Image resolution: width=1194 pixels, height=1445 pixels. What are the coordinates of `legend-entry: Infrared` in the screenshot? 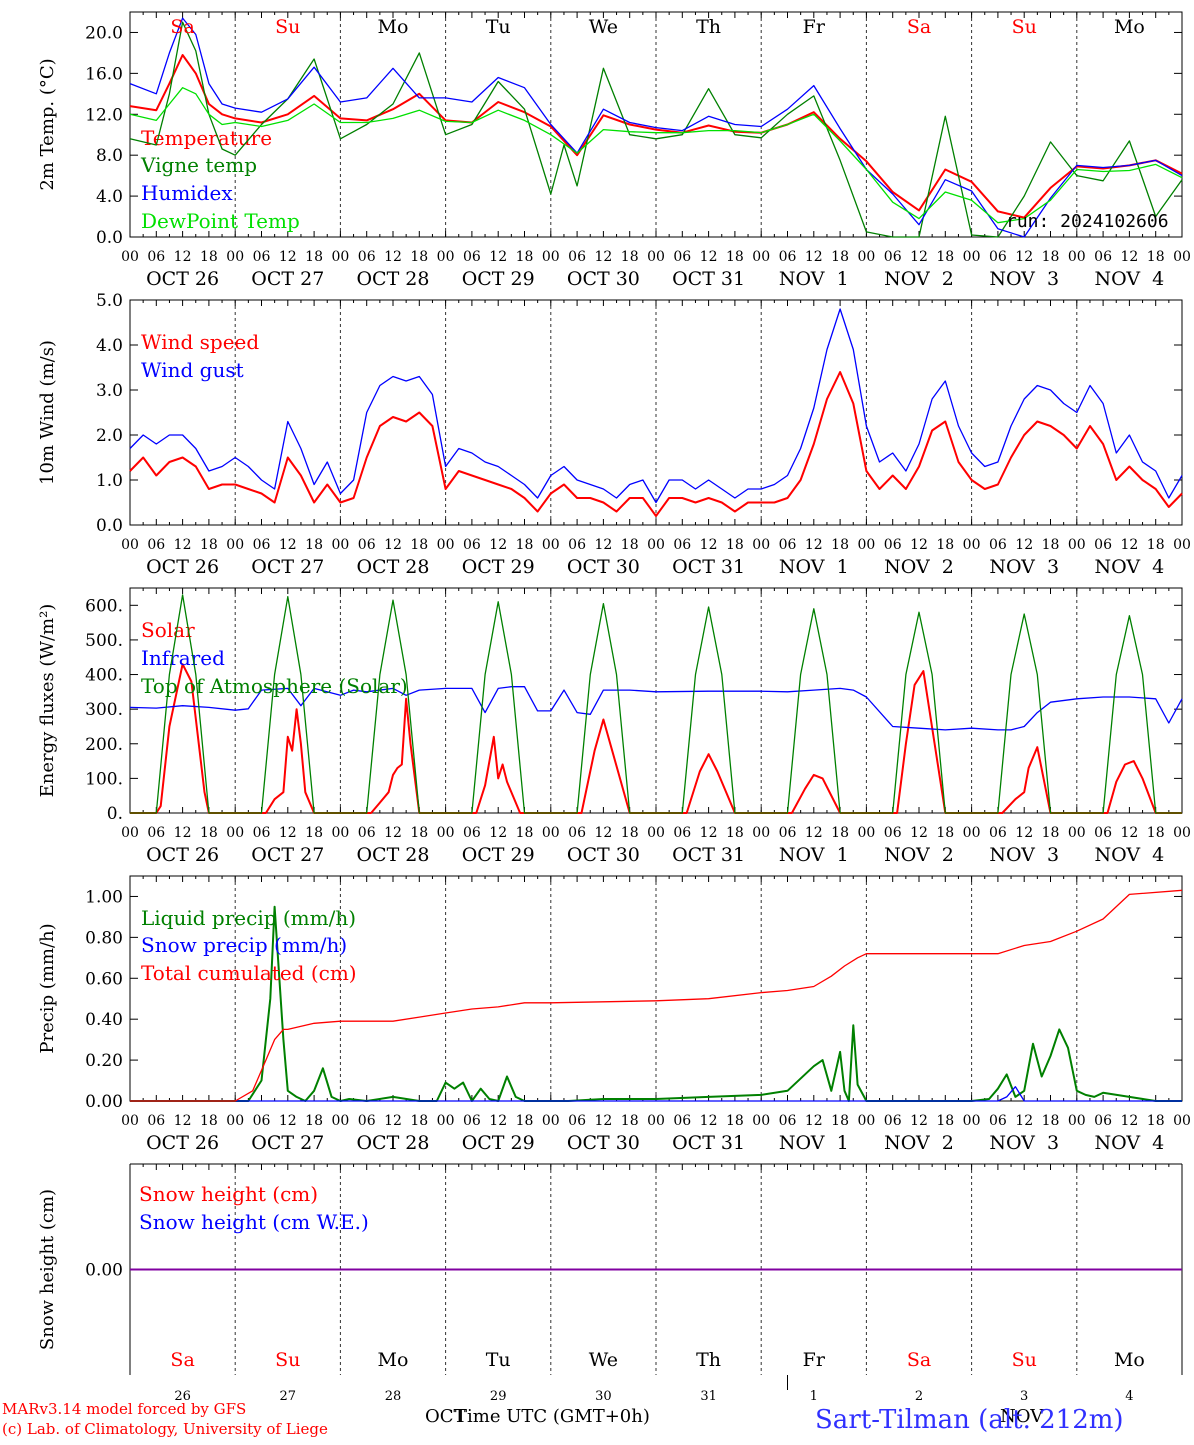 It's located at (183, 658).